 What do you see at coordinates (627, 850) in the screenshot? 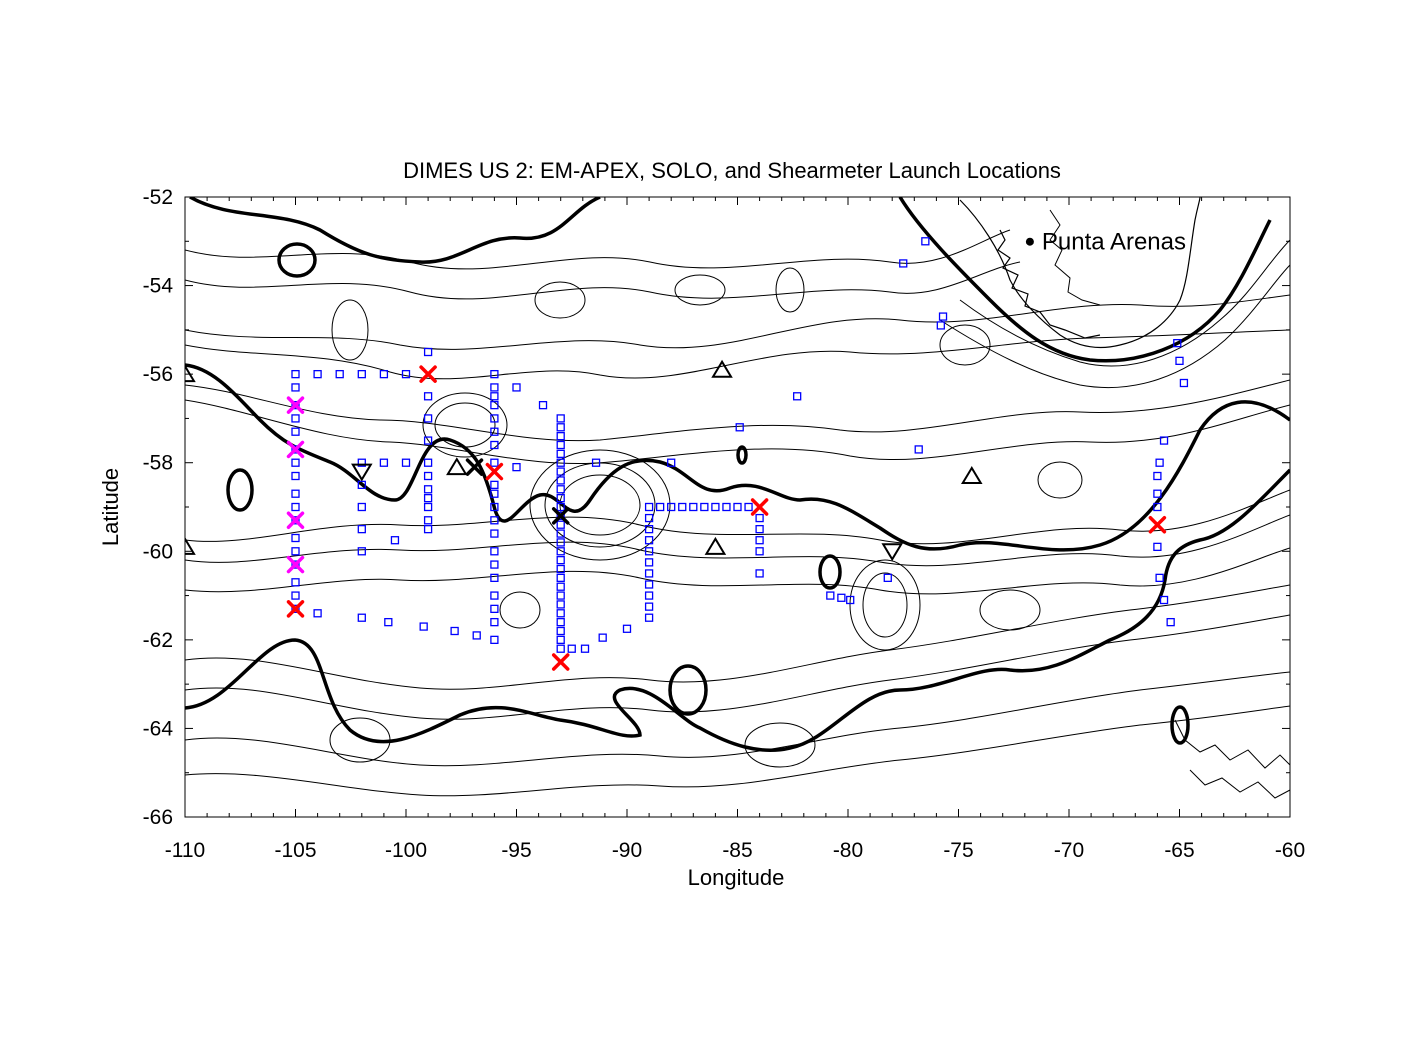
I see `x-tick-label: -90` at bounding box center [627, 850].